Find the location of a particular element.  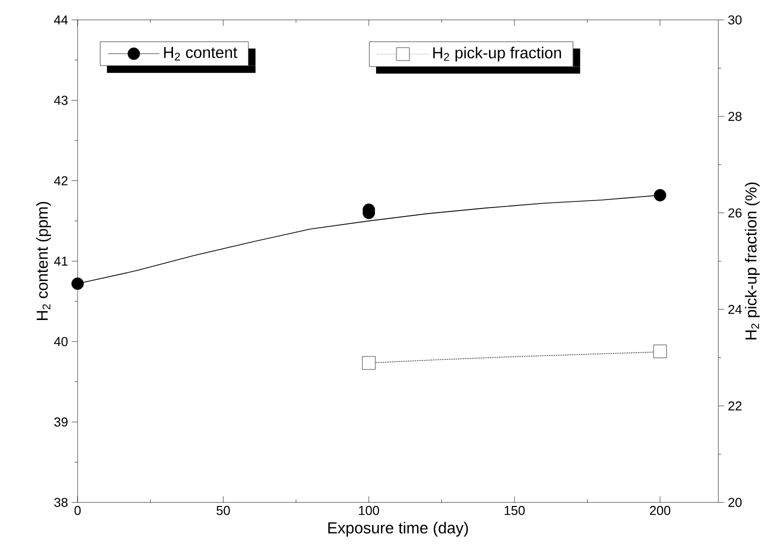

y-tick-label: 44 is located at coordinates (61, 19).